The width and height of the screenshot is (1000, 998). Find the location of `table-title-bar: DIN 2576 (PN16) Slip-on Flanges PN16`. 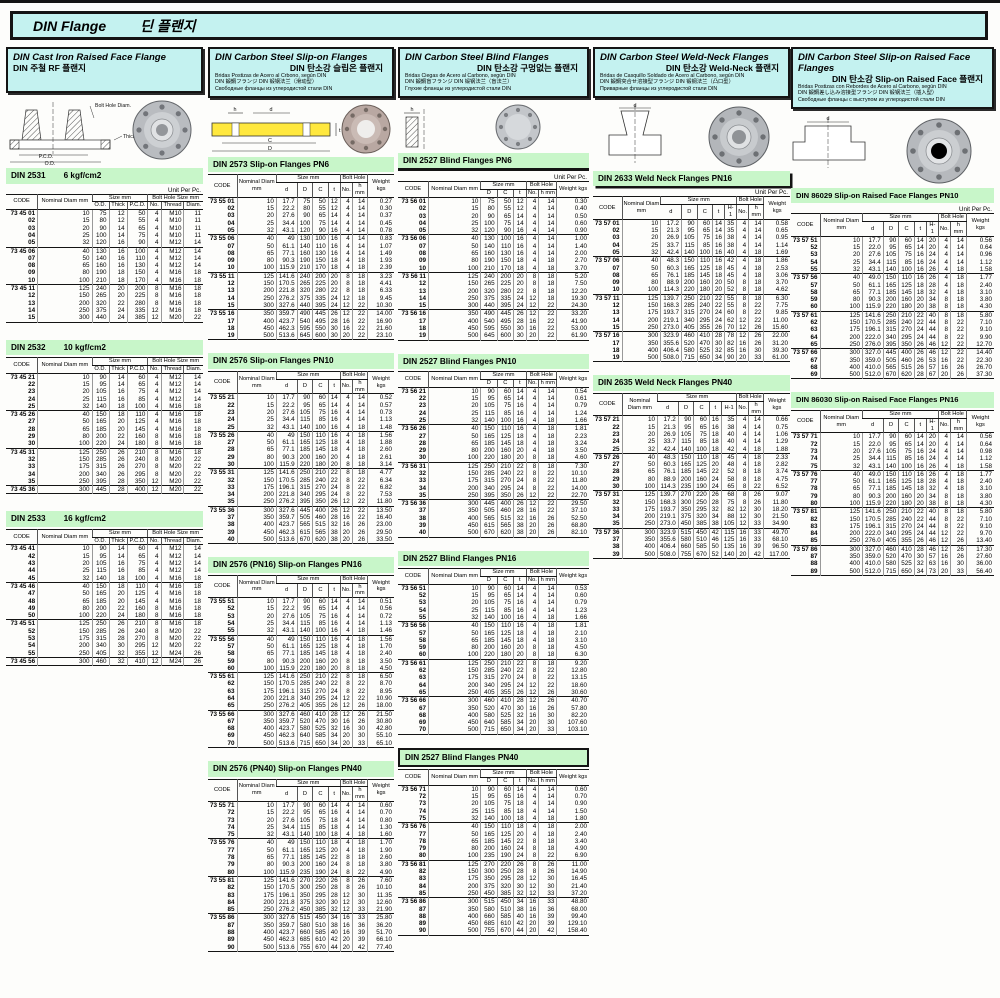

table-title-bar: DIN 2576 (PN16) Slip-on Flanges PN16 is located at coordinates (301, 565).